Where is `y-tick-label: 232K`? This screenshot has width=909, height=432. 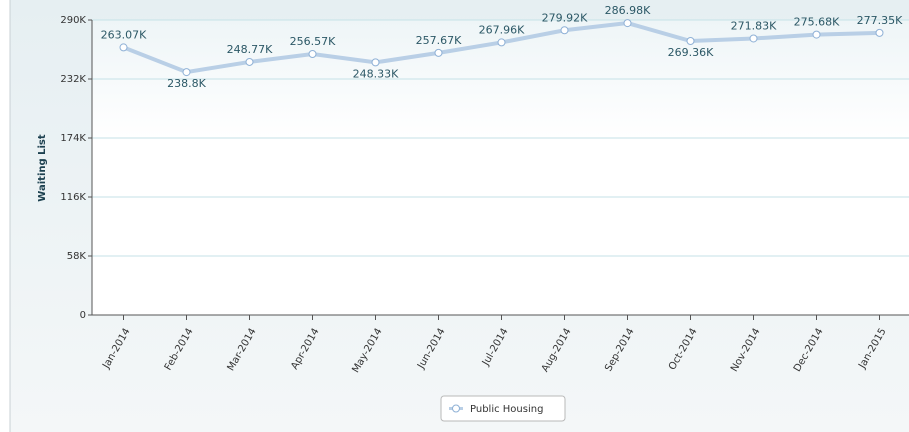
y-tick-label: 232K is located at coordinates (73, 79).